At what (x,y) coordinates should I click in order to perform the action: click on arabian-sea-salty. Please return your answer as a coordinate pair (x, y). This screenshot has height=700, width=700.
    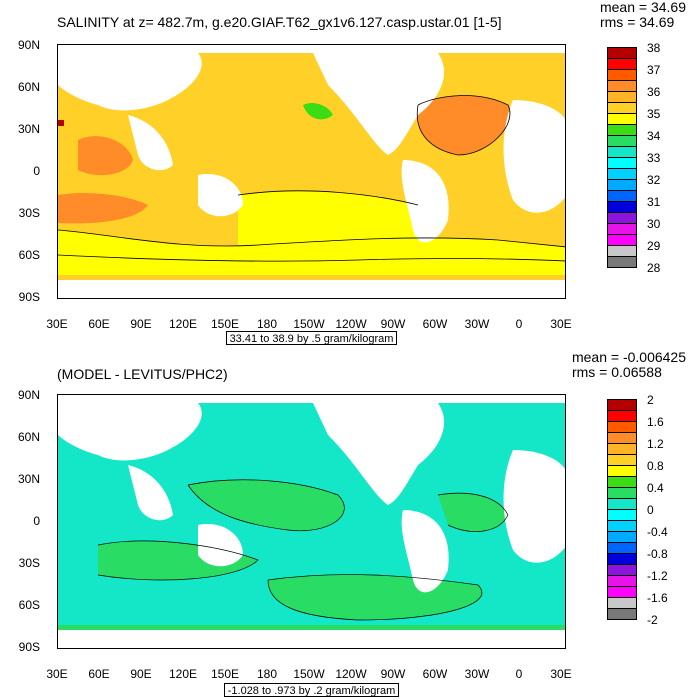
    Looking at the image, I should click on (105, 156).